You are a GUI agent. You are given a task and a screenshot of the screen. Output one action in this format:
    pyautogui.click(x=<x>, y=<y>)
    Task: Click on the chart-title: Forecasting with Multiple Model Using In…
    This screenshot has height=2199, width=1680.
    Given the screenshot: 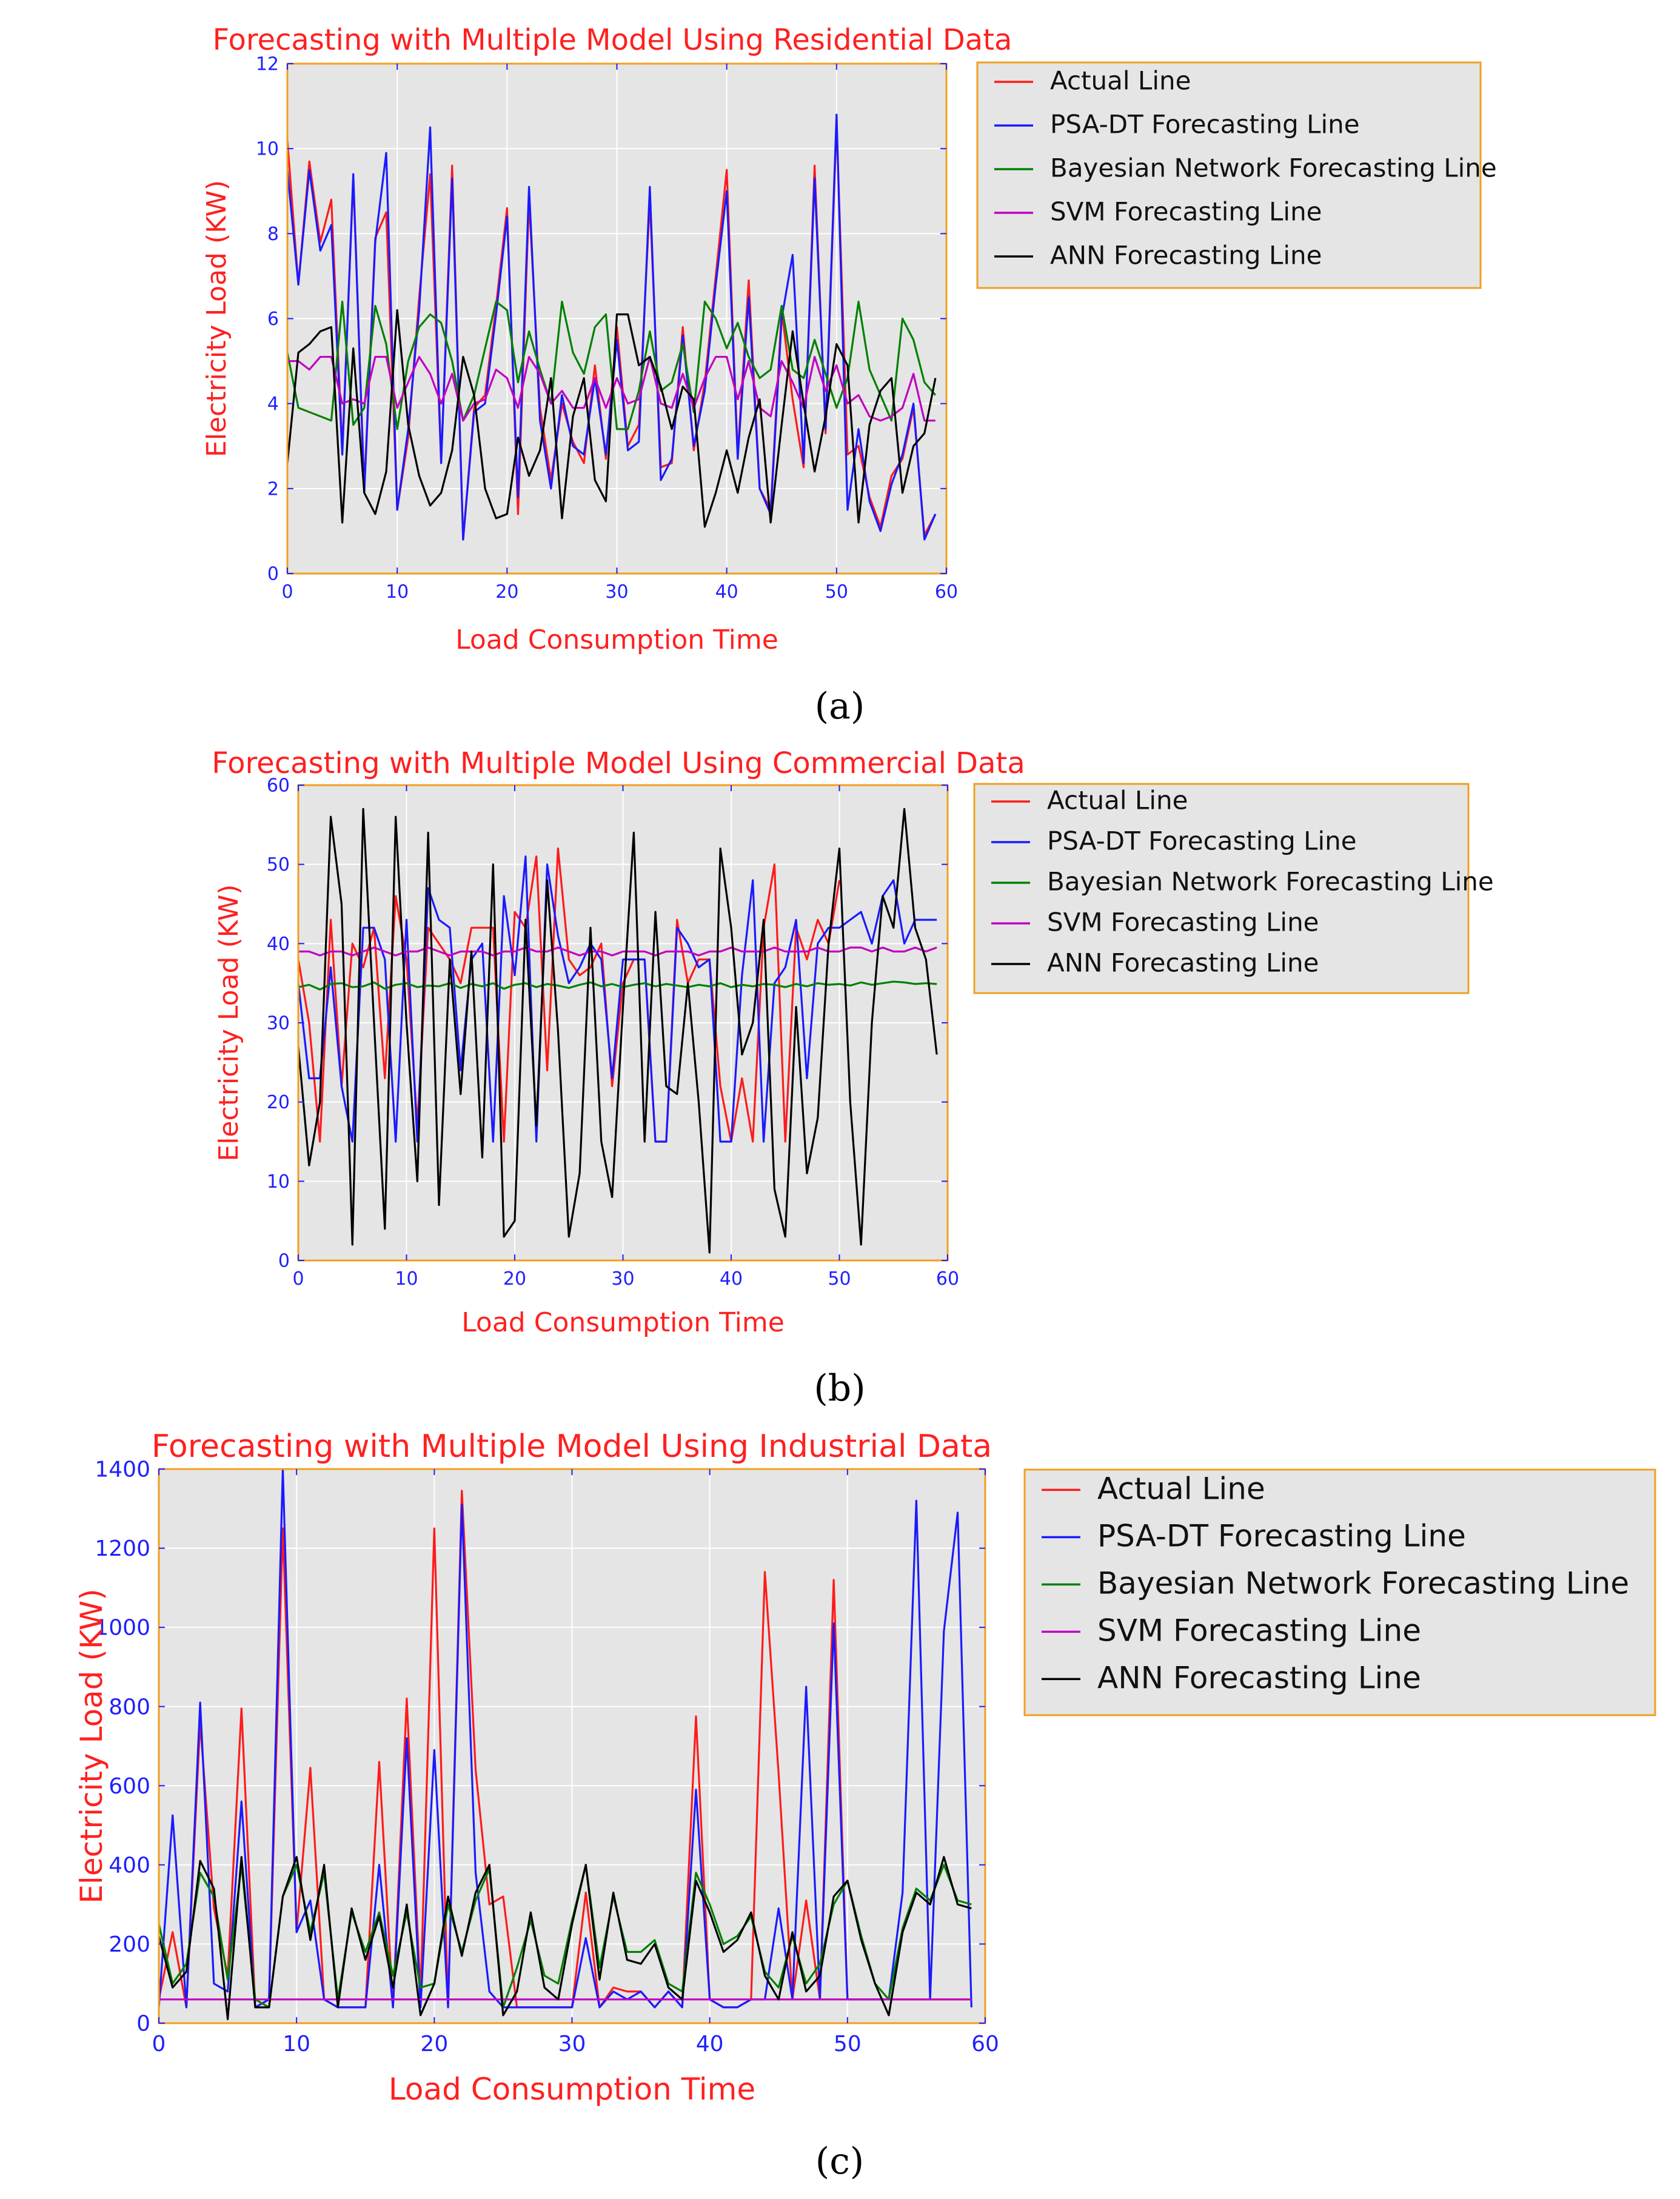 What is the action you would take?
    pyautogui.click(x=572, y=1446)
    